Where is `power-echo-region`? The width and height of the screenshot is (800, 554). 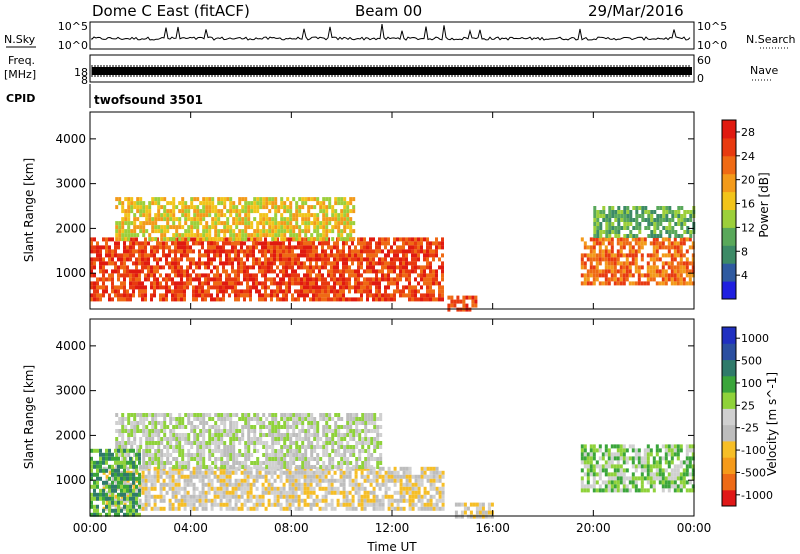
power-echo-region is located at coordinates (462, 303).